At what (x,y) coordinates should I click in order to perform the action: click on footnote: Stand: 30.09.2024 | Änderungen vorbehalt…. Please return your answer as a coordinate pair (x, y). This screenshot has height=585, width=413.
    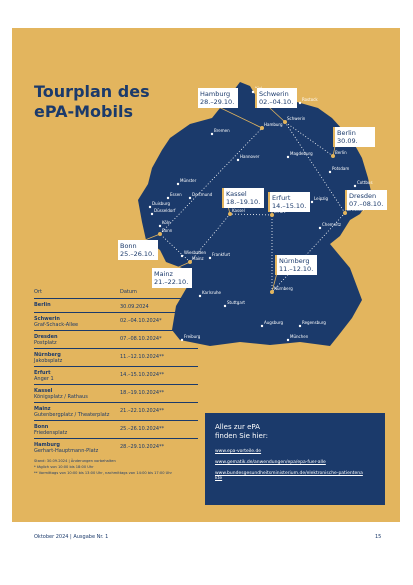
    Looking at the image, I should click on (75, 461).